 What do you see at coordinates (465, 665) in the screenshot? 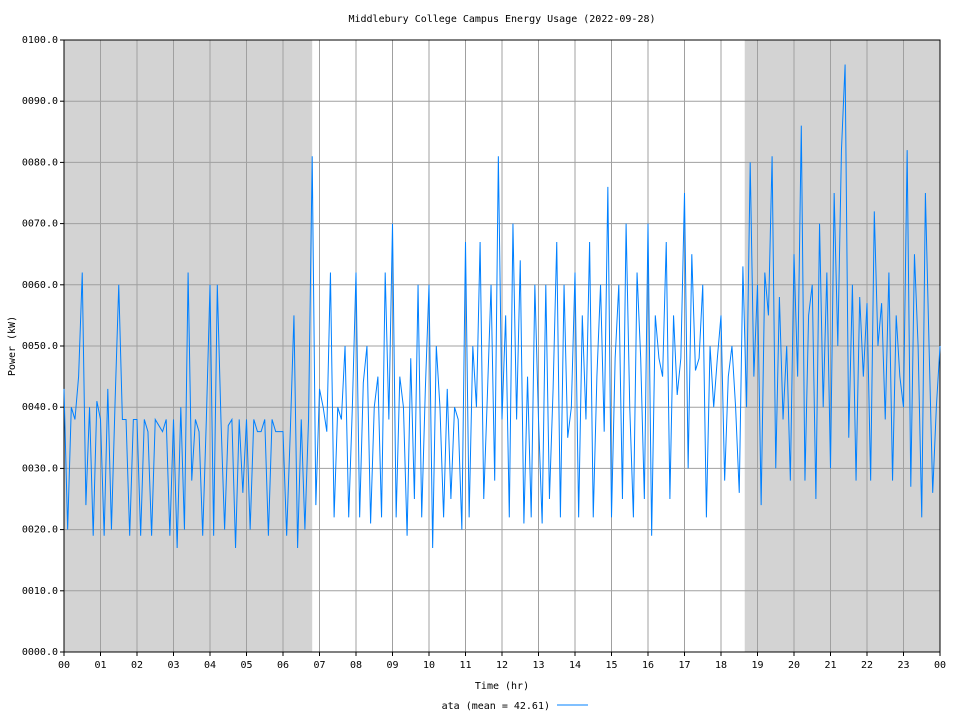
I see `x-tick-label: 11` at bounding box center [465, 665].